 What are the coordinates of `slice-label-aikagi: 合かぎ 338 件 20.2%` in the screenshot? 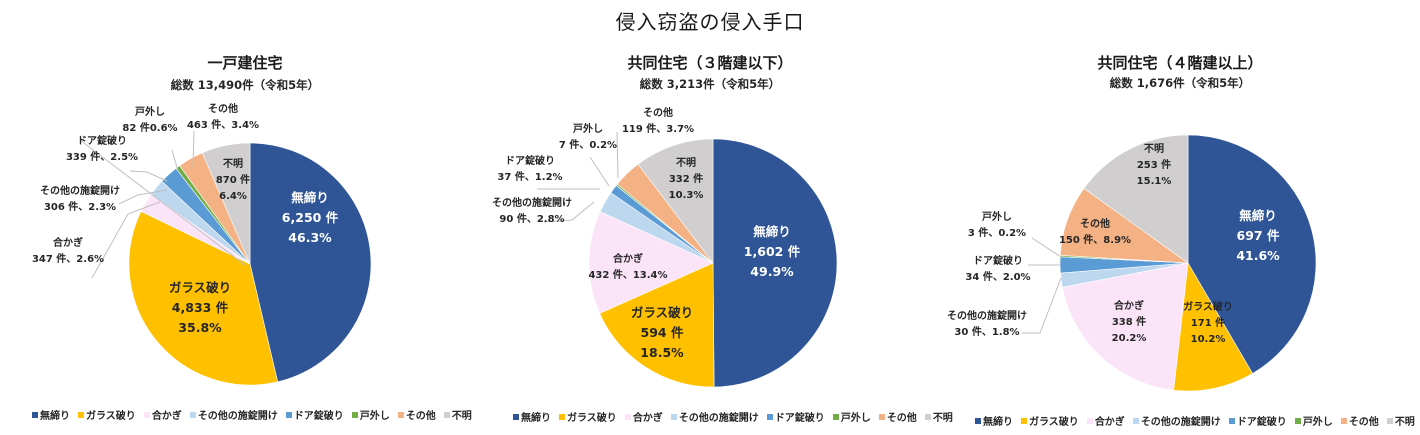 It's located at (1129, 322).